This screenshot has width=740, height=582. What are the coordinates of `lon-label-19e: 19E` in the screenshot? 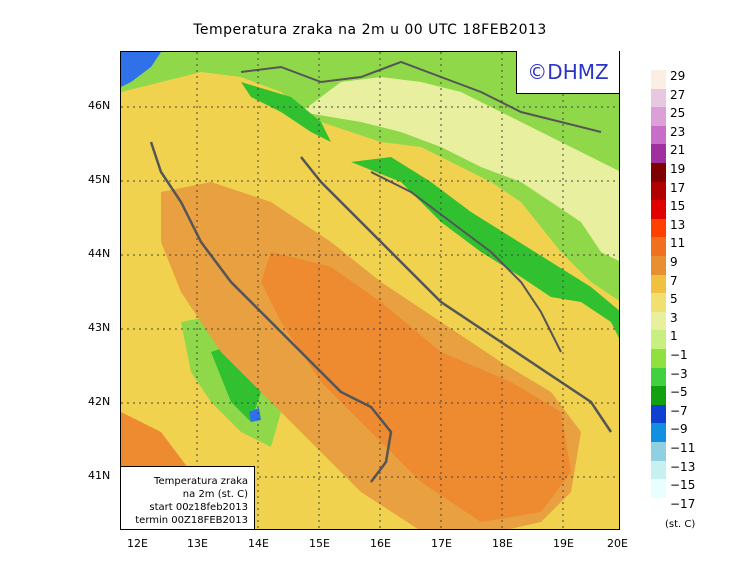 It's located at (563, 543).